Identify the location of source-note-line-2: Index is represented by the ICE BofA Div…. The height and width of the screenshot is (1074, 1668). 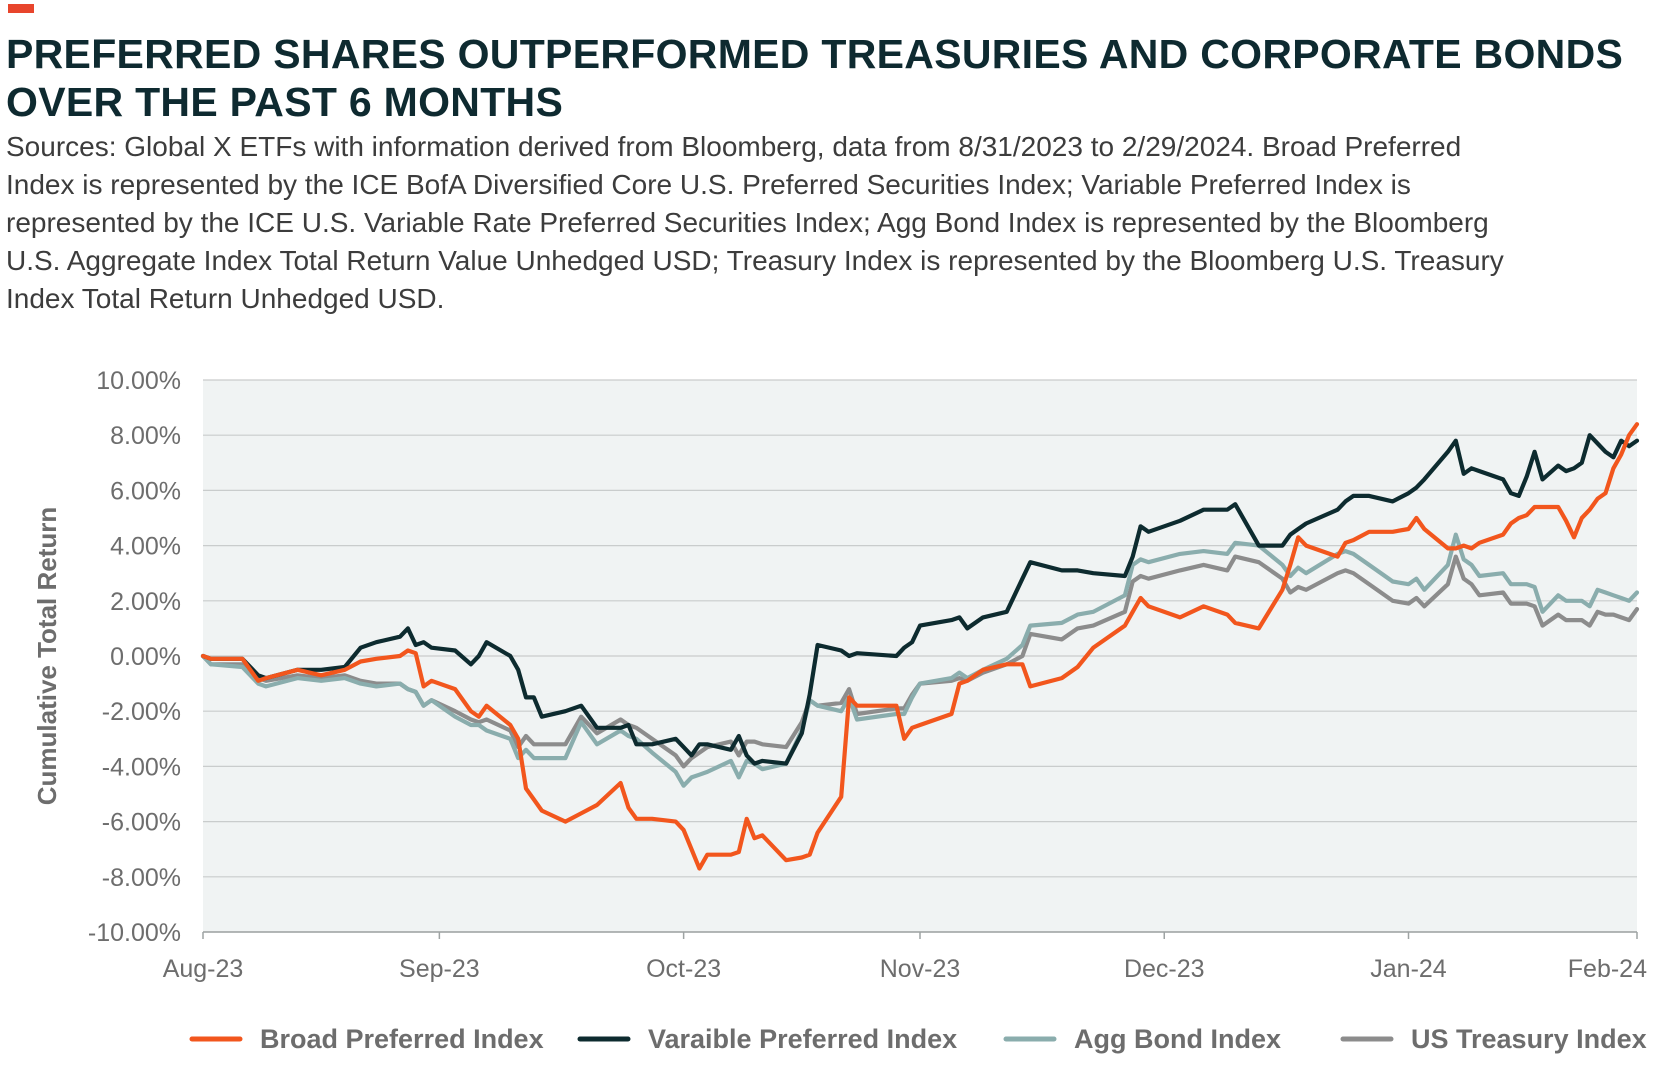
(708, 184).